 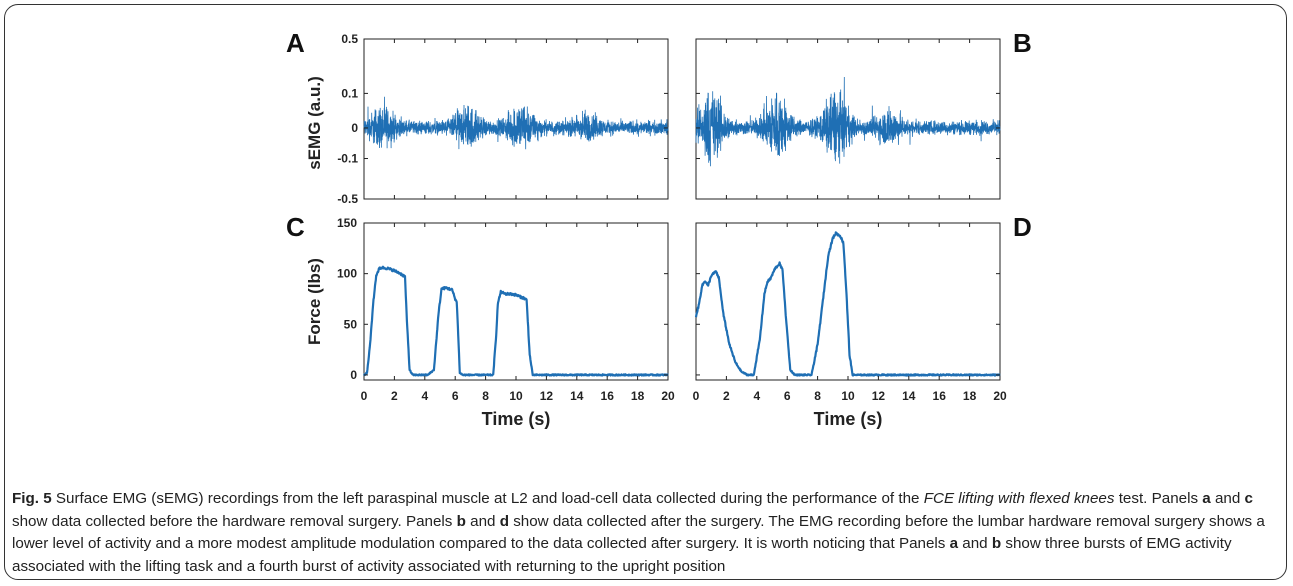 What do you see at coordinates (32, 498) in the screenshot?
I see `figure-label: Fig. 5` at bounding box center [32, 498].